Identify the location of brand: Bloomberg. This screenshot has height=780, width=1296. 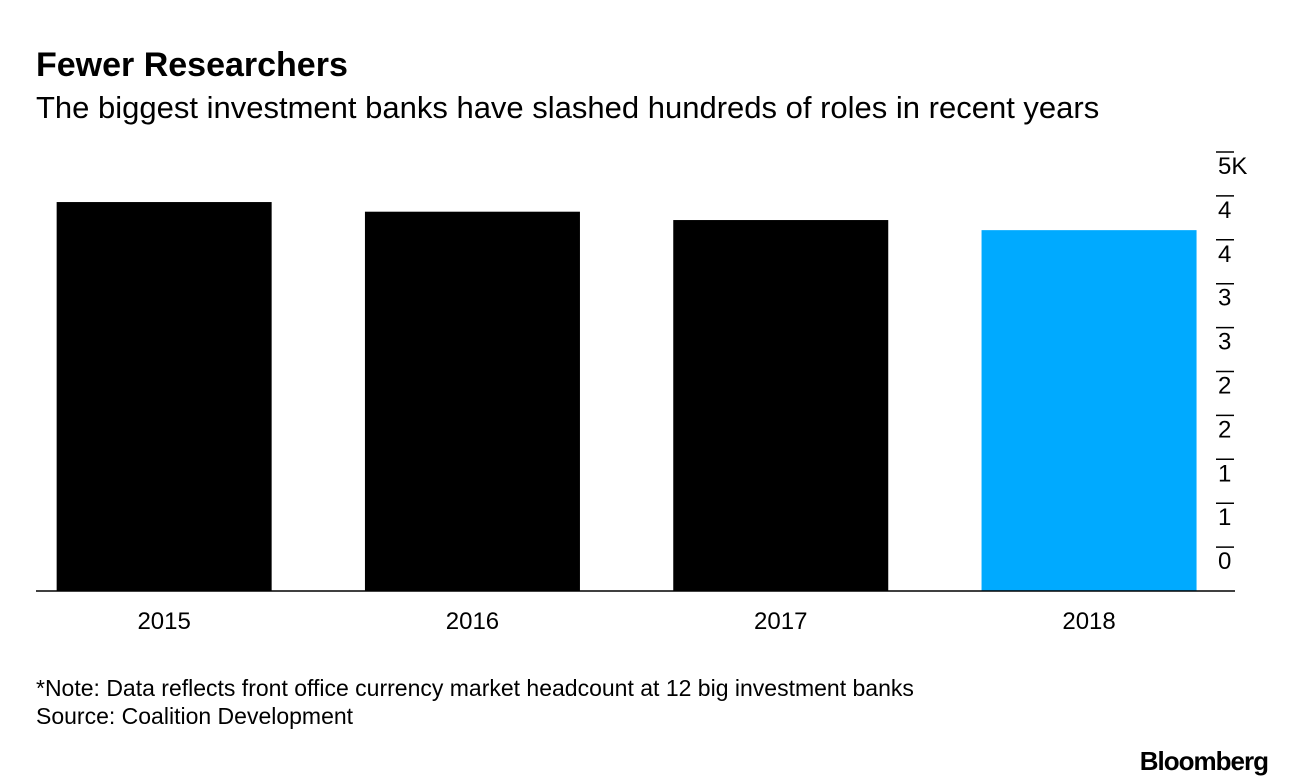
(1204, 761).